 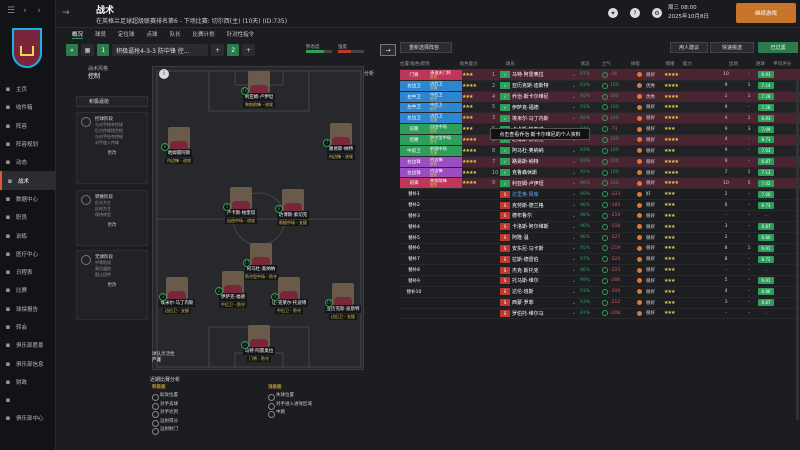 What do you see at coordinates (600, 205) in the screenshot?
I see `table-row: 替补2 S 克劳斯·德兰格 ⌄ 96% -185 很好 ★★★ 6 - 6.73` at bounding box center [600, 205].